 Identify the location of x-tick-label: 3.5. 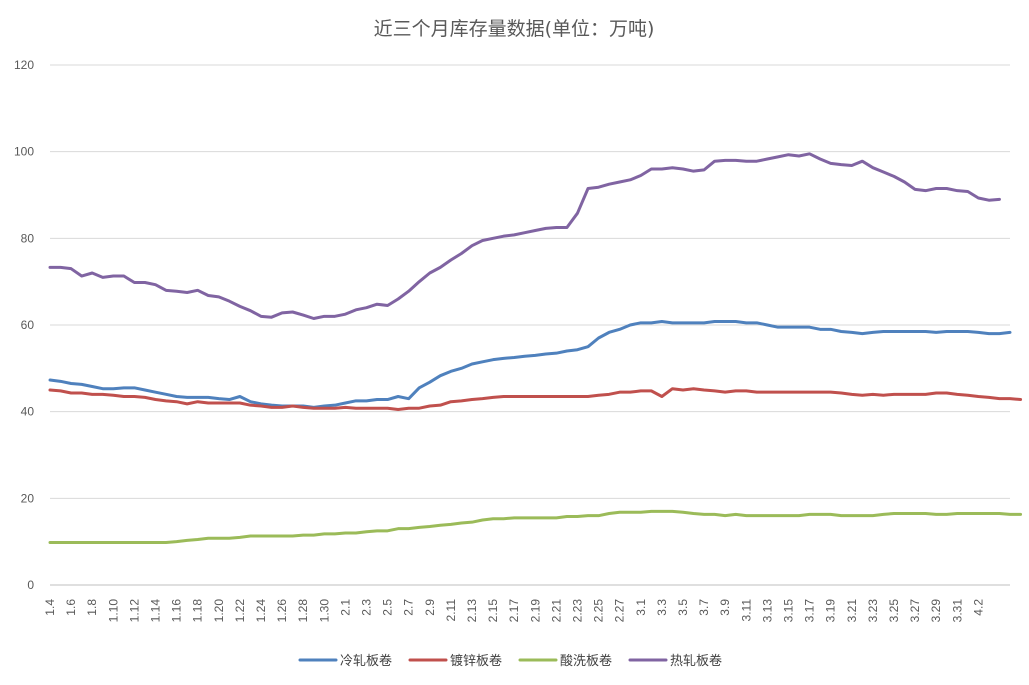
(683, 607).